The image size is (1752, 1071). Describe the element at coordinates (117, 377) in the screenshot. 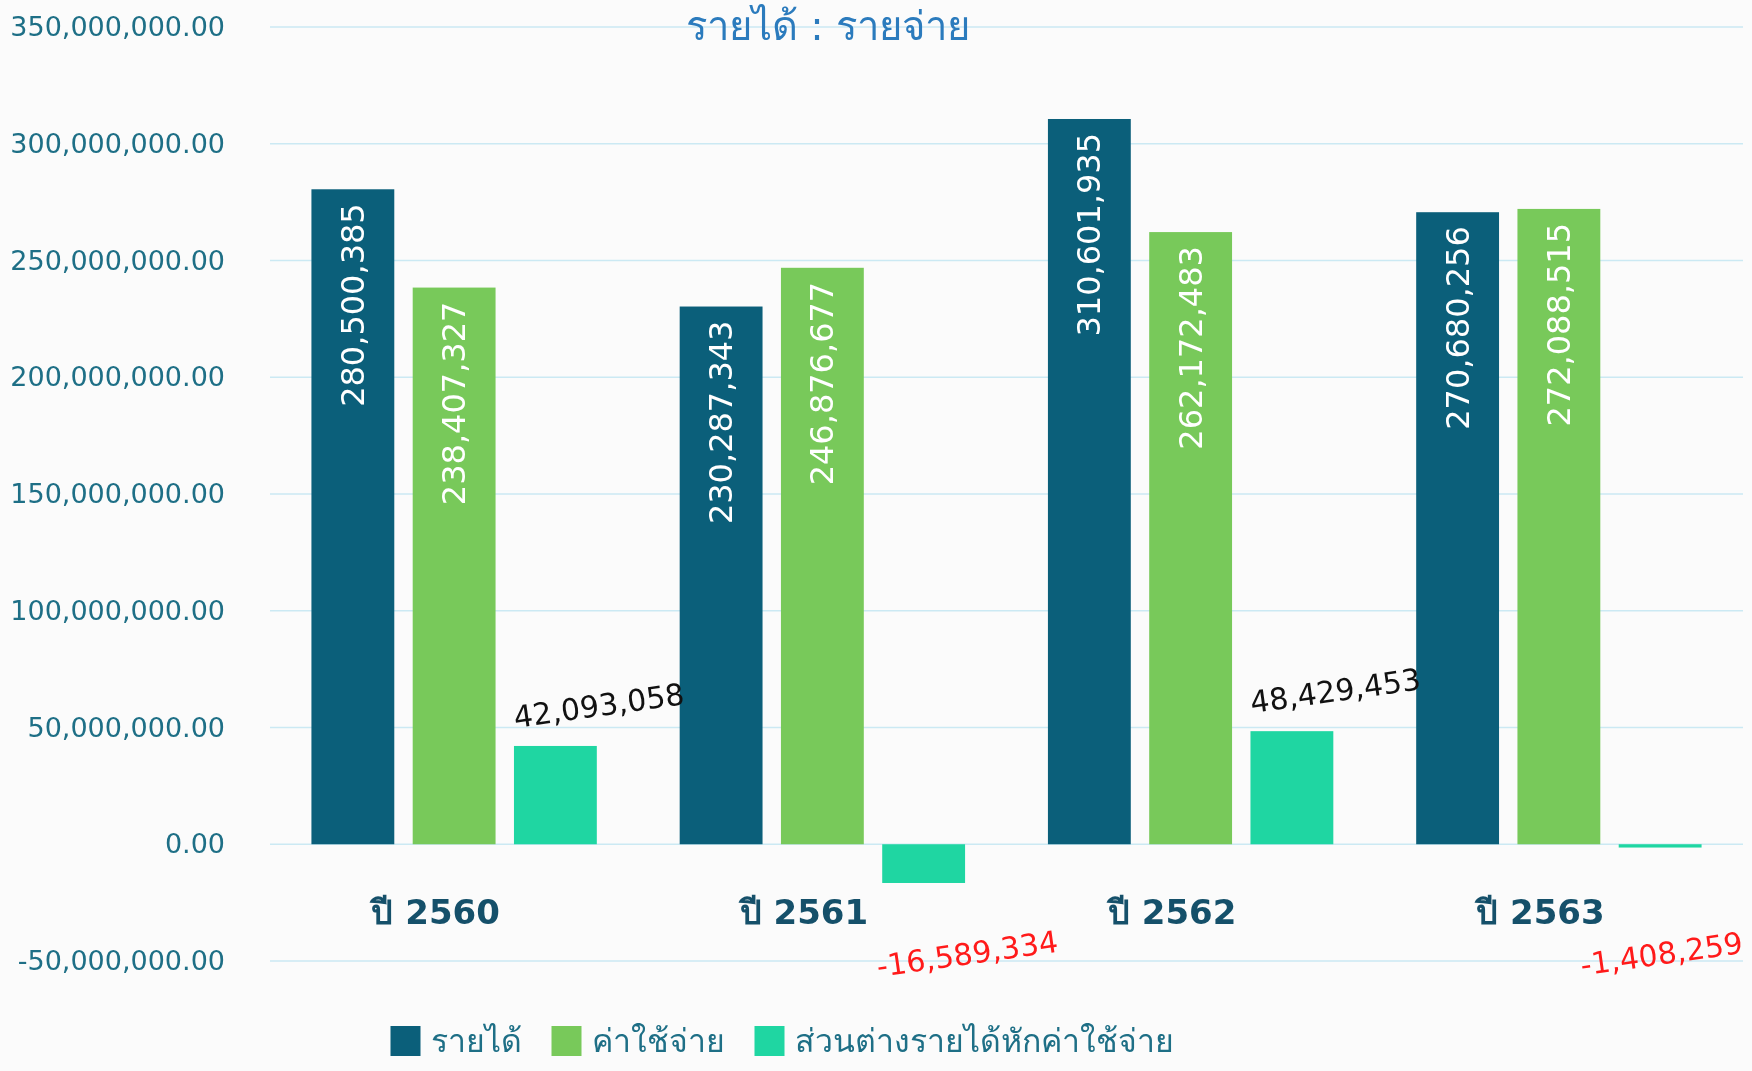

I see `y-tick-label: 200,000,000.00` at that location.